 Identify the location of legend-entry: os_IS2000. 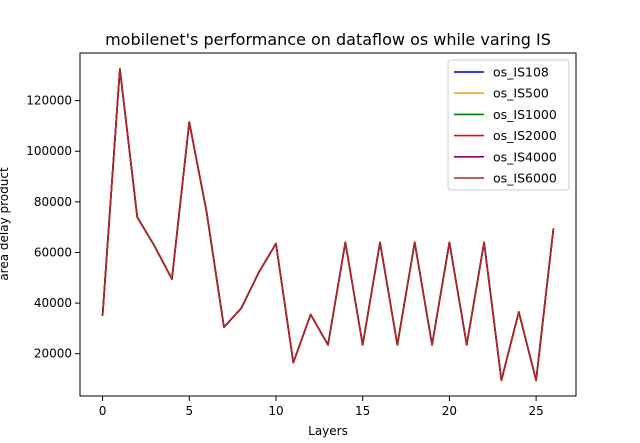
(525, 135).